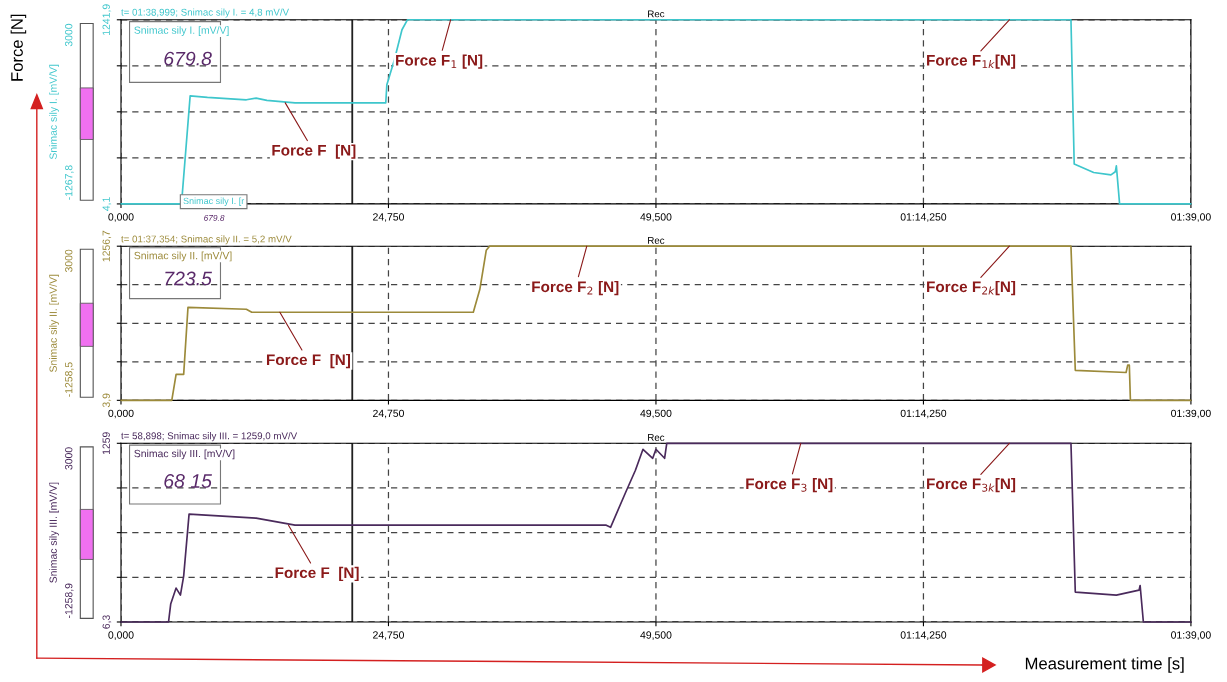  I want to click on annotation: Snimac sily I. [mV/V], so click(181, 31).